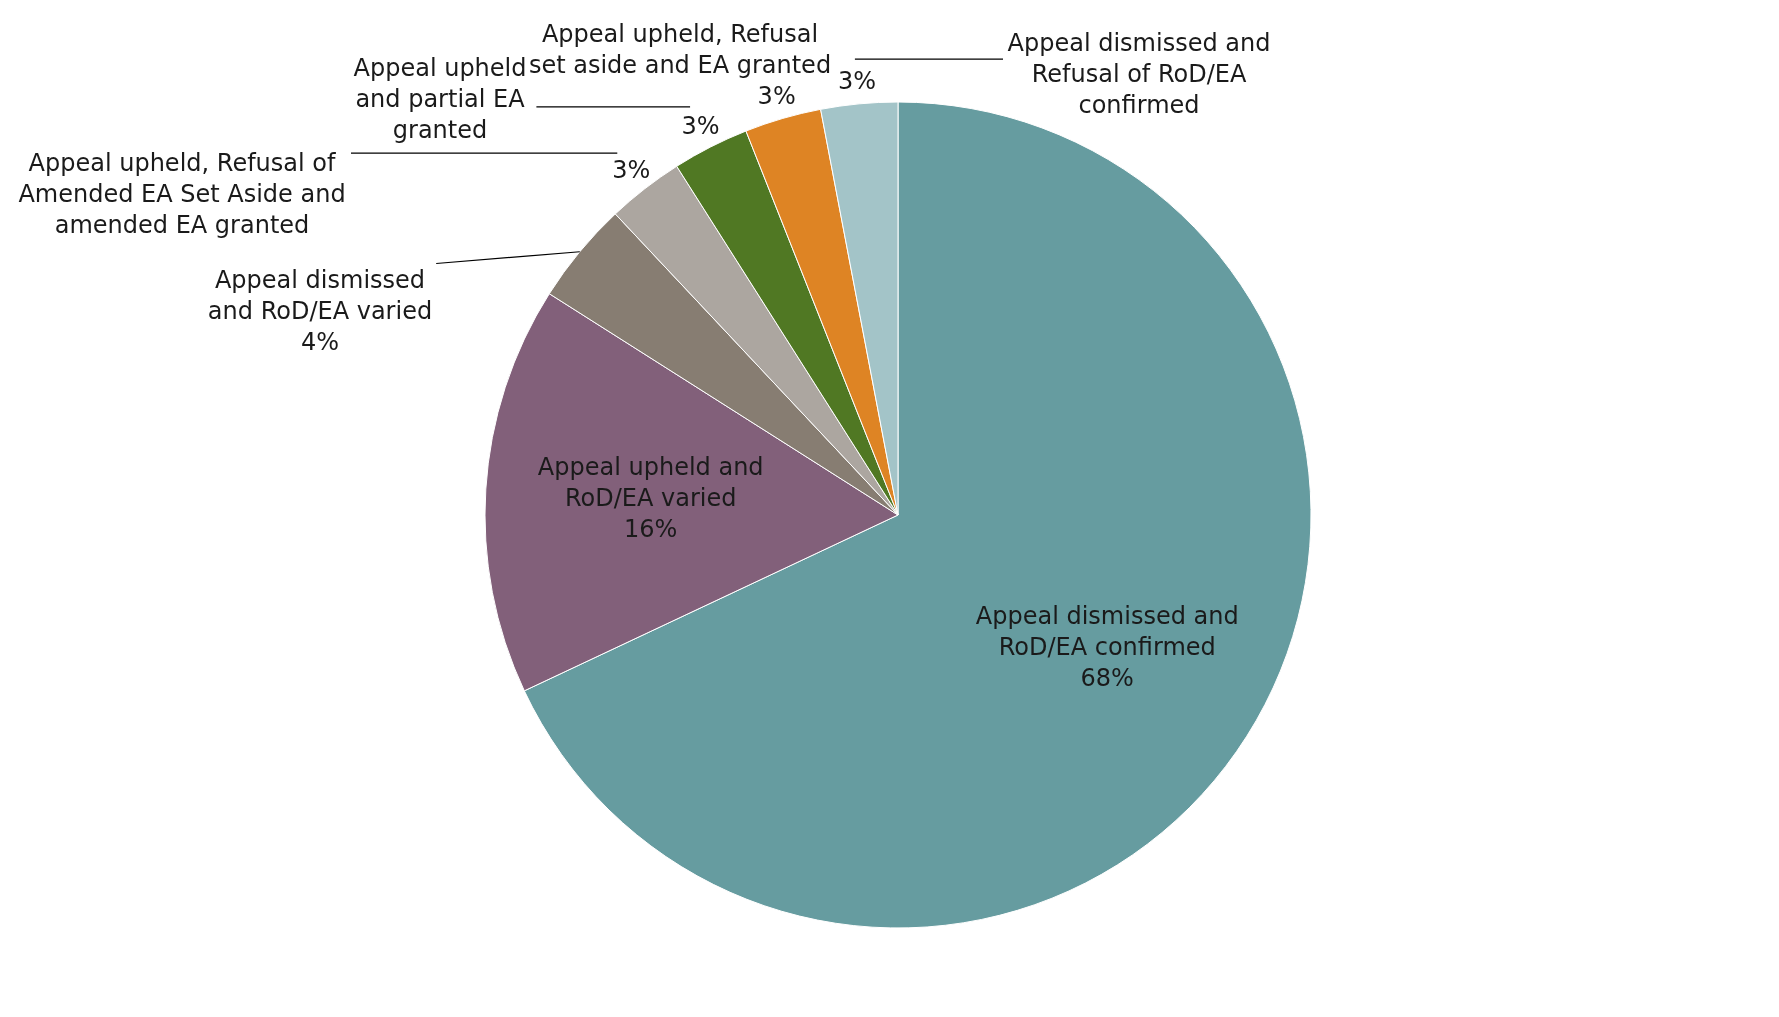 The image size is (1779, 1017). I want to click on data-label: 68%, so click(1107, 677).